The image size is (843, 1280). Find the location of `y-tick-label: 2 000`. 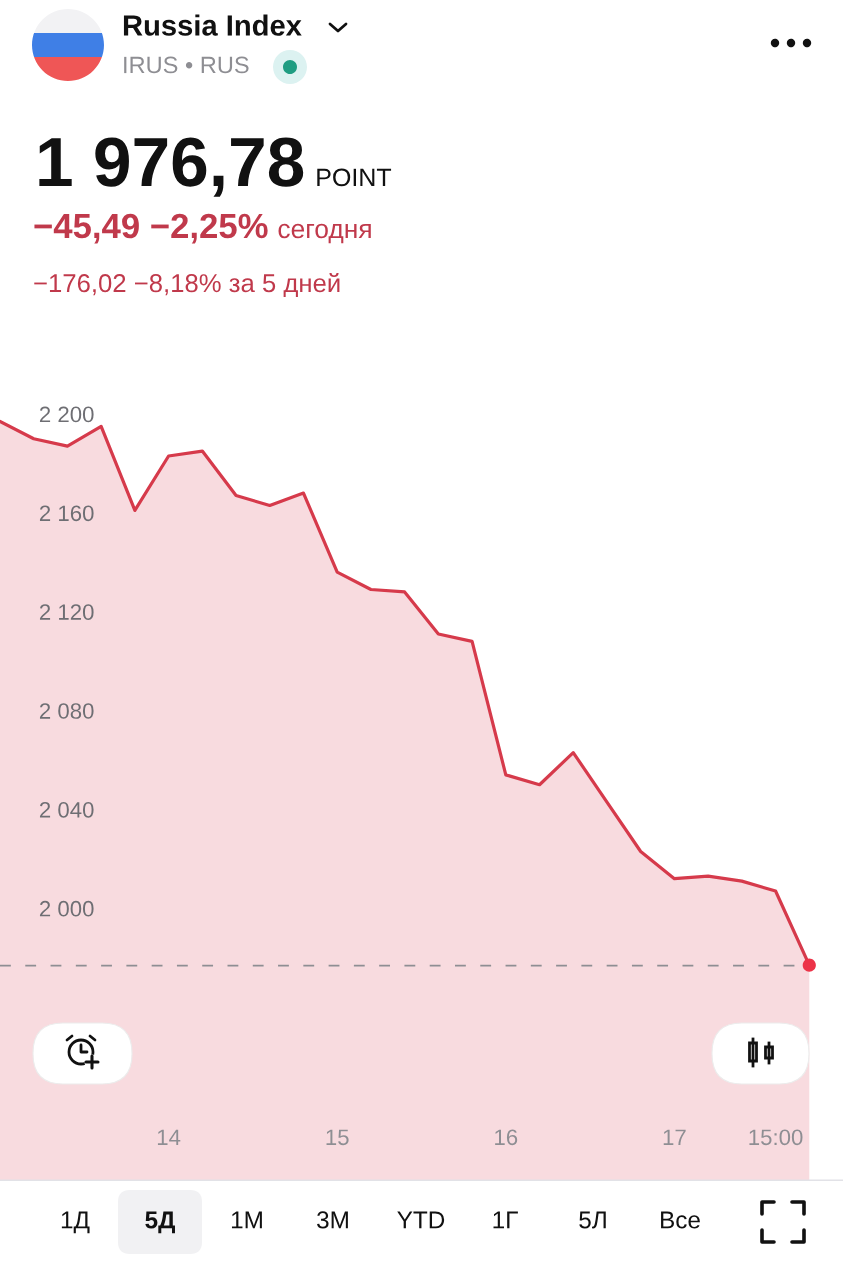

y-tick-label: 2 000 is located at coordinates (66, 908).